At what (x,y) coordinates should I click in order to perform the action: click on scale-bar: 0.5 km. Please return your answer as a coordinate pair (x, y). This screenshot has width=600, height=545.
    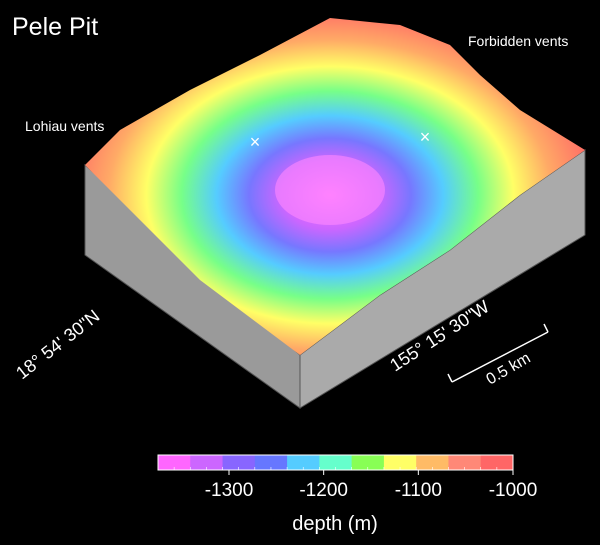
    Looking at the image, I should click on (498, 356).